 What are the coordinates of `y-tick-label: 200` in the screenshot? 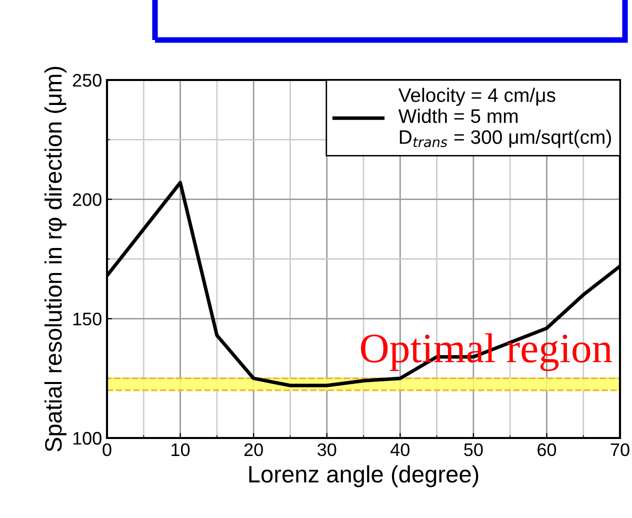 It's located at (87, 199).